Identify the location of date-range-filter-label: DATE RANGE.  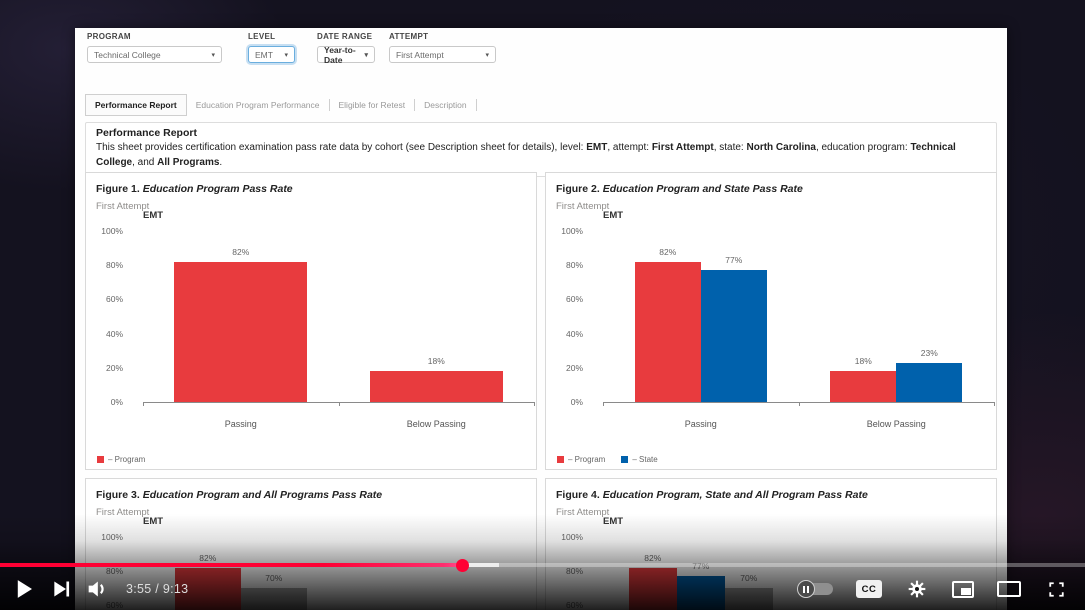
(345, 36).